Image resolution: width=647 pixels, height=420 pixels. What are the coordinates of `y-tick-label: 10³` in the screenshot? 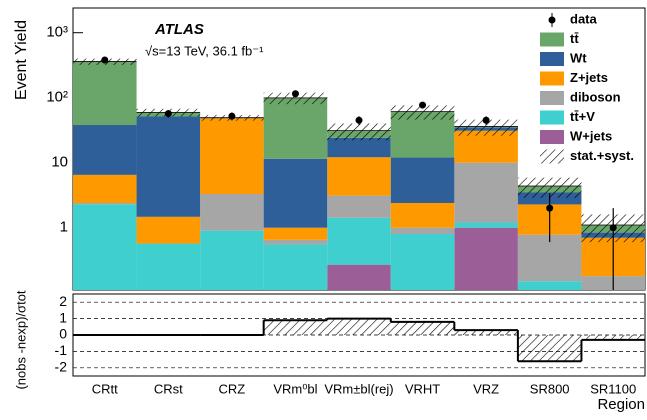 It's located at (57, 32).